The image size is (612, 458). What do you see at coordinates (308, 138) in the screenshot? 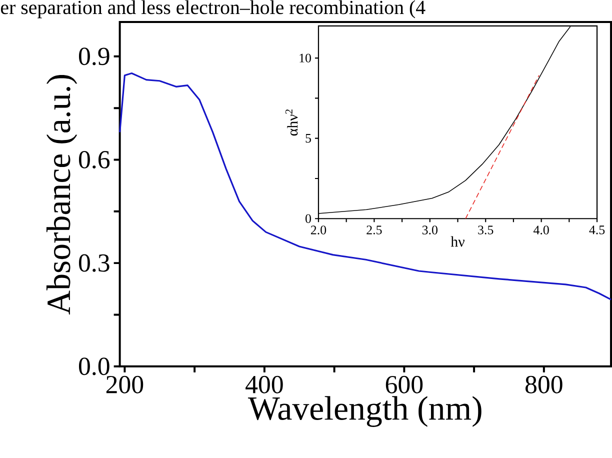
I see `y-tick-label: 5` at bounding box center [308, 138].